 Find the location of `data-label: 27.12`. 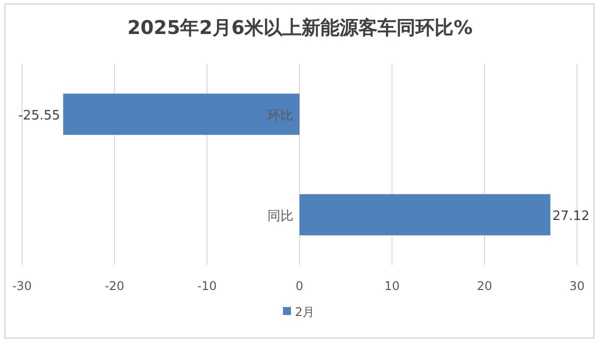

data-label: 27.12 is located at coordinates (571, 216).